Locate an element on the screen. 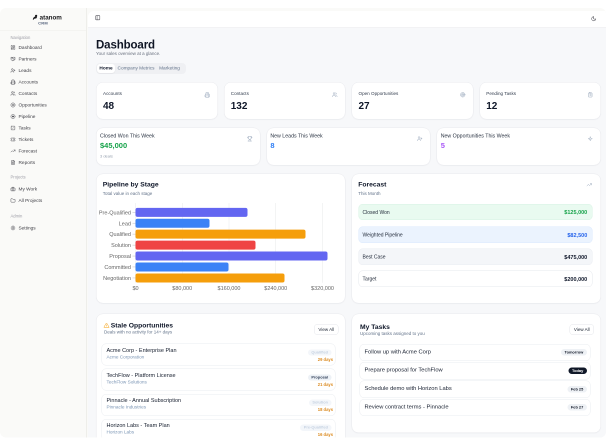 This screenshot has height=445, width=606. svg-text: Lead is located at coordinates (125, 224).